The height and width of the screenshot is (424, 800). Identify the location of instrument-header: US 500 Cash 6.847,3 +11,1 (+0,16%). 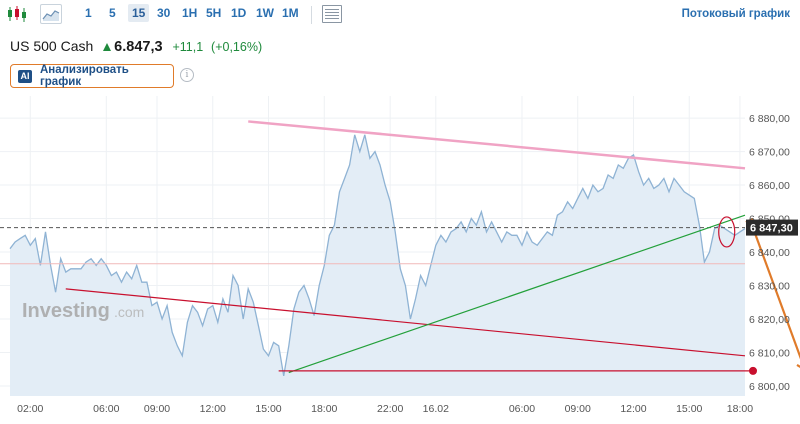
(136, 46).